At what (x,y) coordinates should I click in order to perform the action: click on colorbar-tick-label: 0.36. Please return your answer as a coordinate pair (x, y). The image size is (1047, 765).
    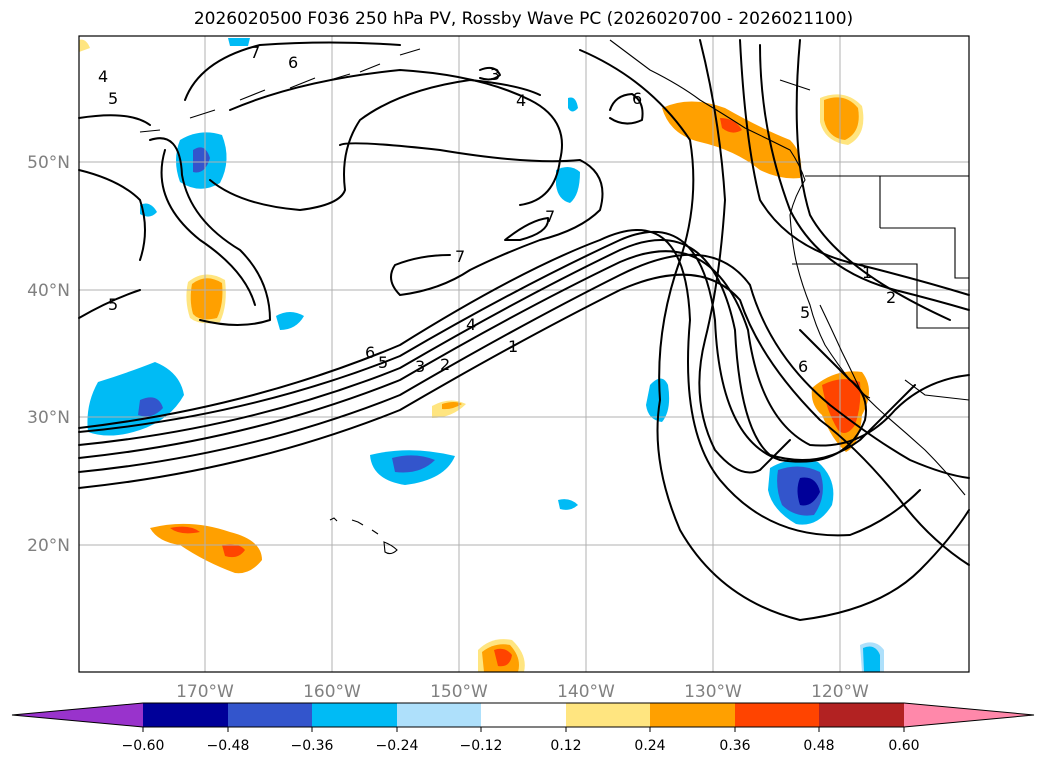
    Looking at the image, I should click on (734, 746).